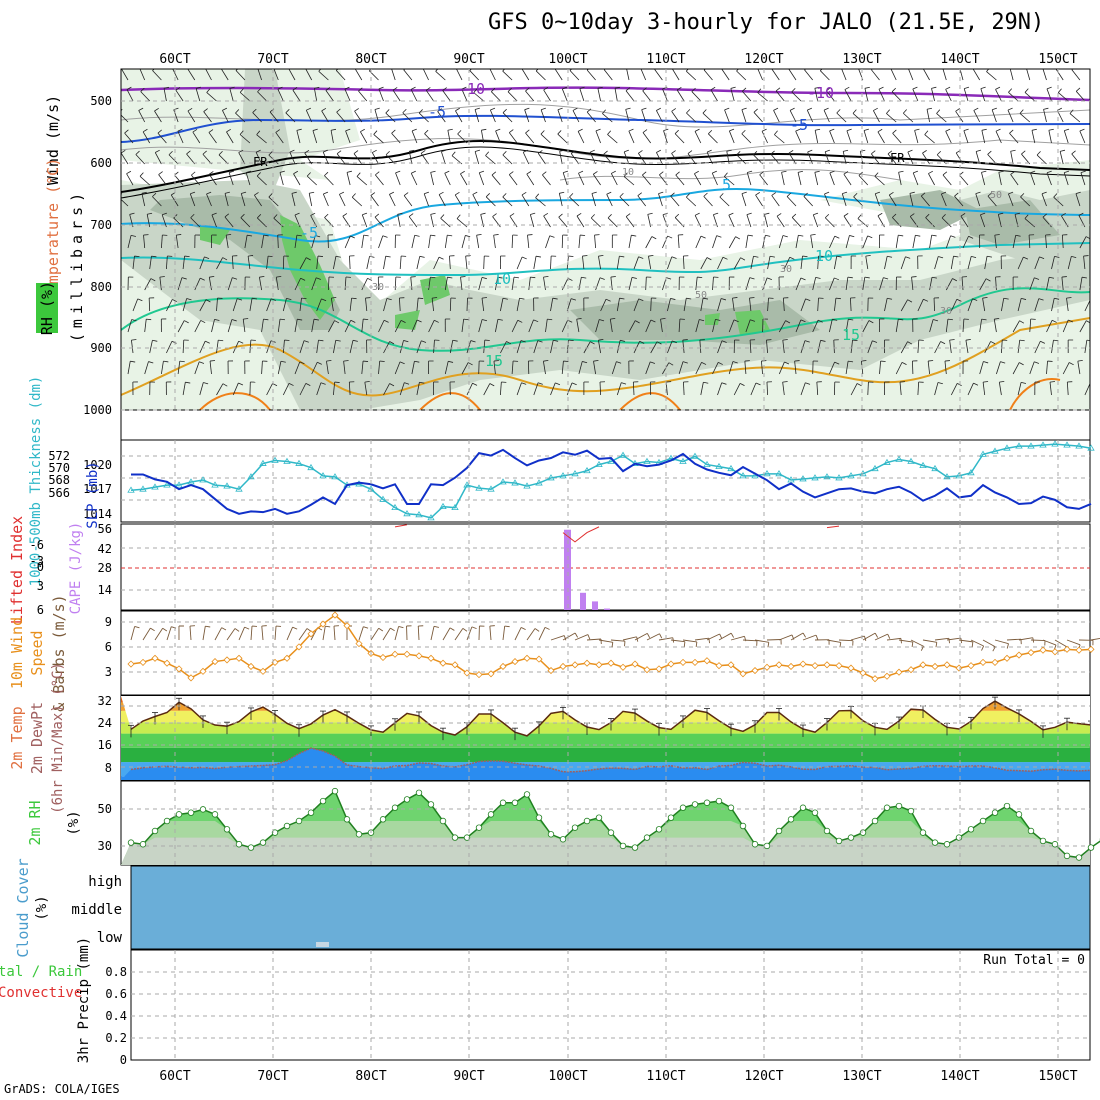 The height and width of the screenshot is (1100, 1100). Describe the element at coordinates (74, 822) in the screenshot. I see `rh2m-unit: (%)` at that location.